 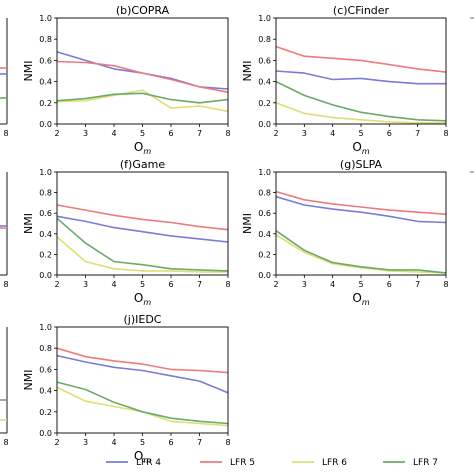 I want to click on panel-4: 2 3 4 5 6 7 8 0.0 0.2 0.4 0.6 0.8 1.0 (j)IEDC NMI Om, so click(x=126, y=389).